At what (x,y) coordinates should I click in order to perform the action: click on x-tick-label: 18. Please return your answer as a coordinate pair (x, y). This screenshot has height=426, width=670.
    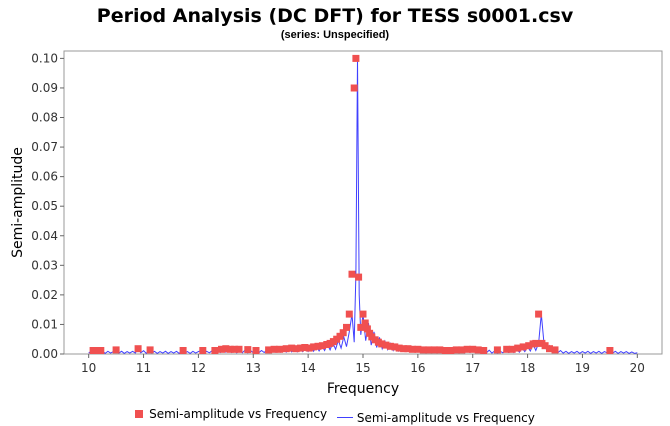
    Looking at the image, I should click on (527, 368).